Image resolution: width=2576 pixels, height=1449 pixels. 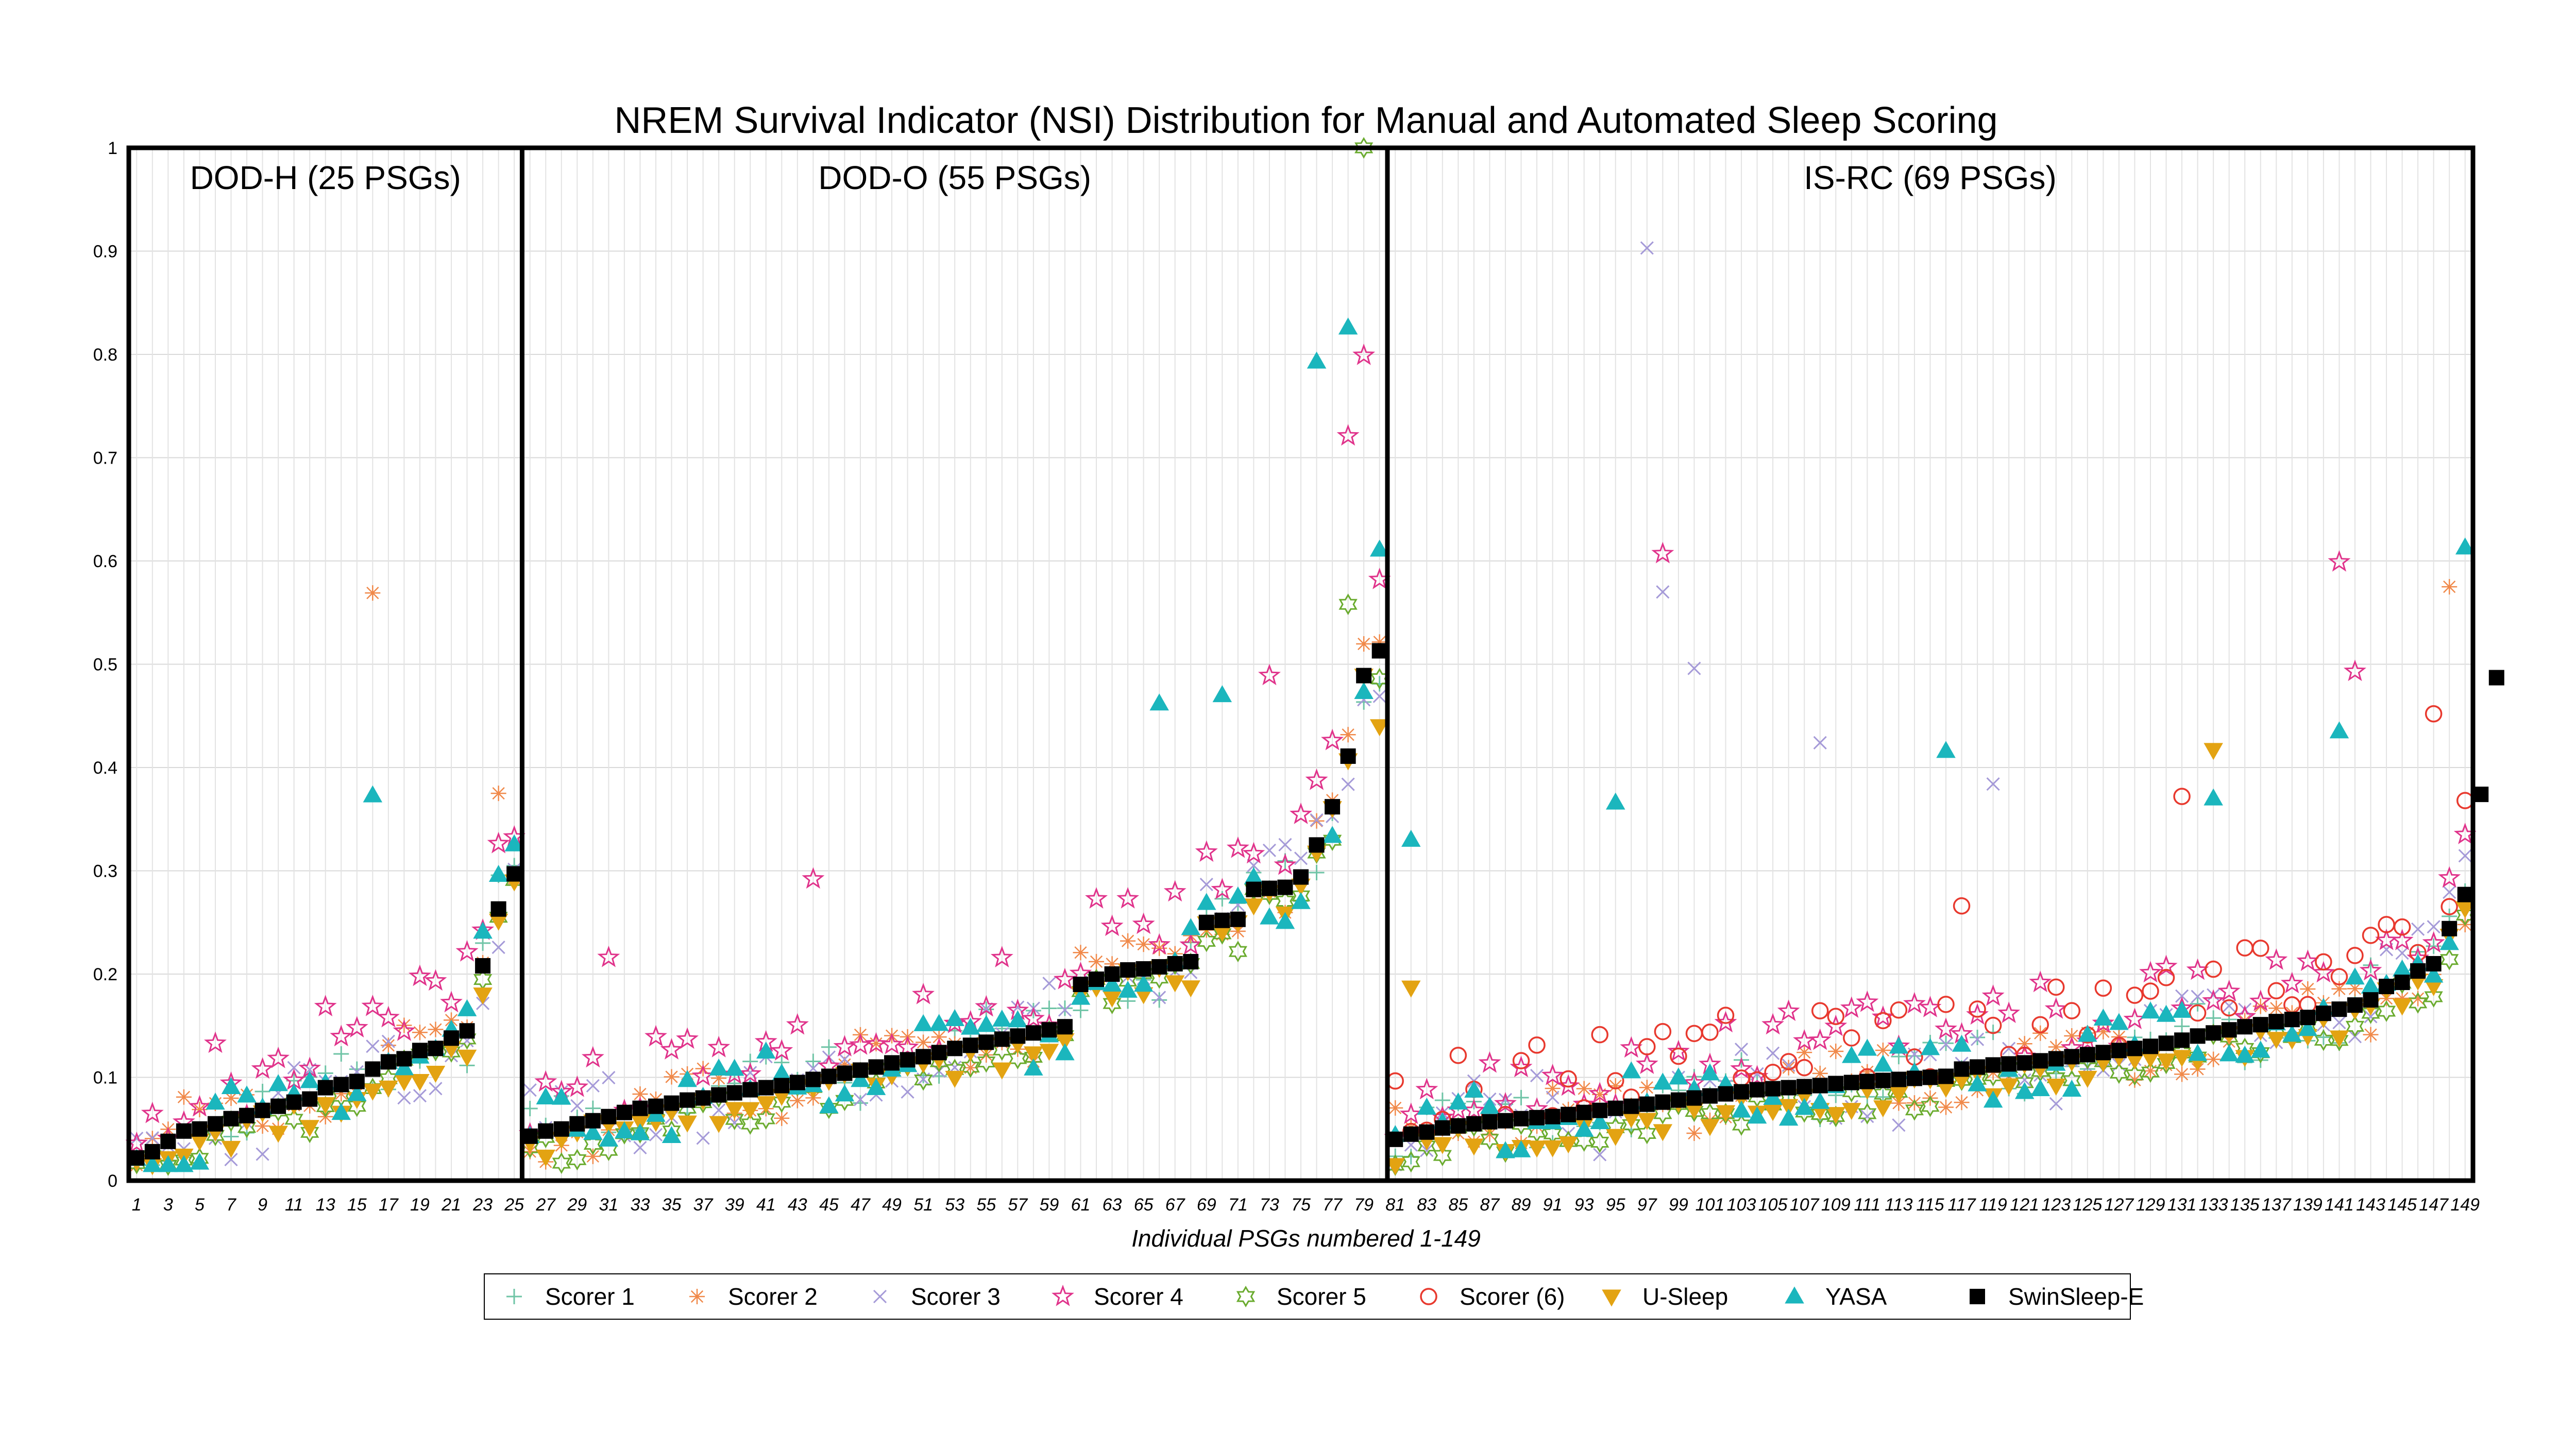 What do you see at coordinates (1206, 1205) in the screenshot?
I see `x-tick-label: 69` at bounding box center [1206, 1205].